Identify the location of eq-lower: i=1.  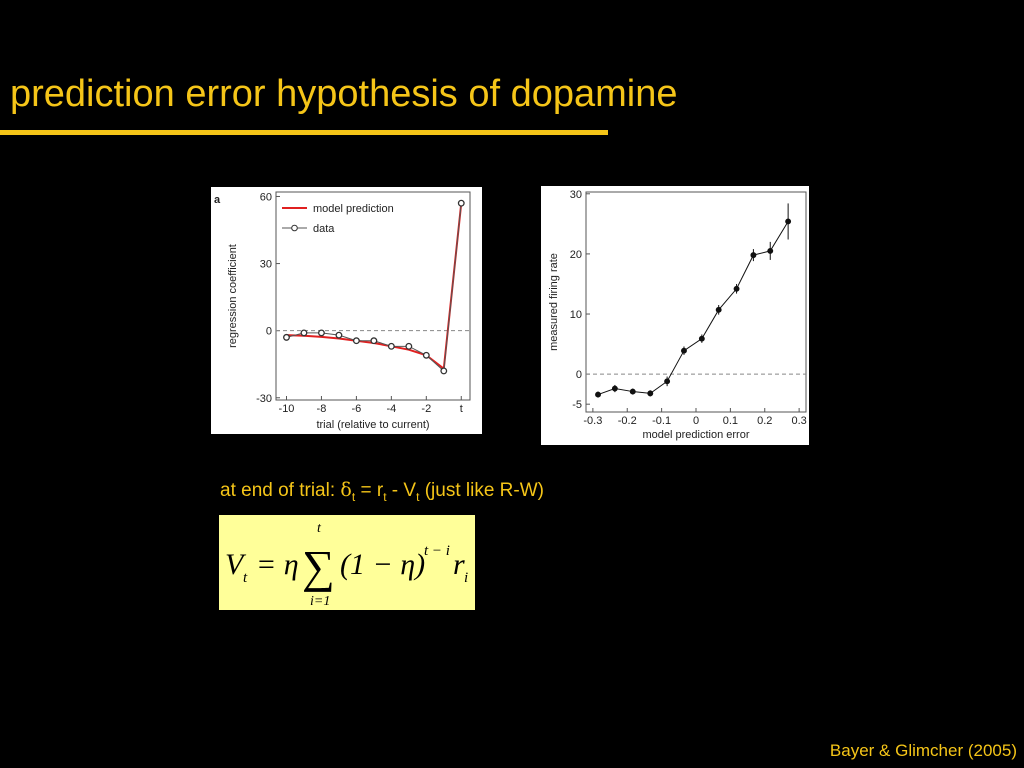
(320, 601).